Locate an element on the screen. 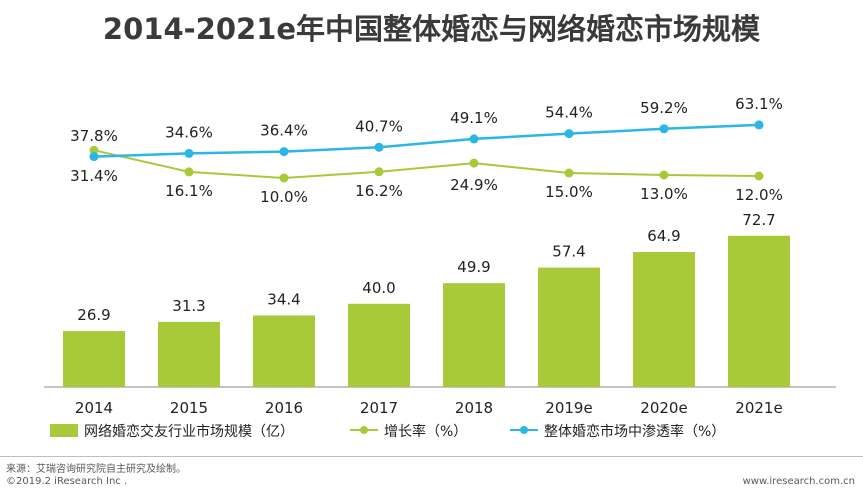 This screenshot has height=494, width=863. growth-point-2018 is located at coordinates (474, 163).